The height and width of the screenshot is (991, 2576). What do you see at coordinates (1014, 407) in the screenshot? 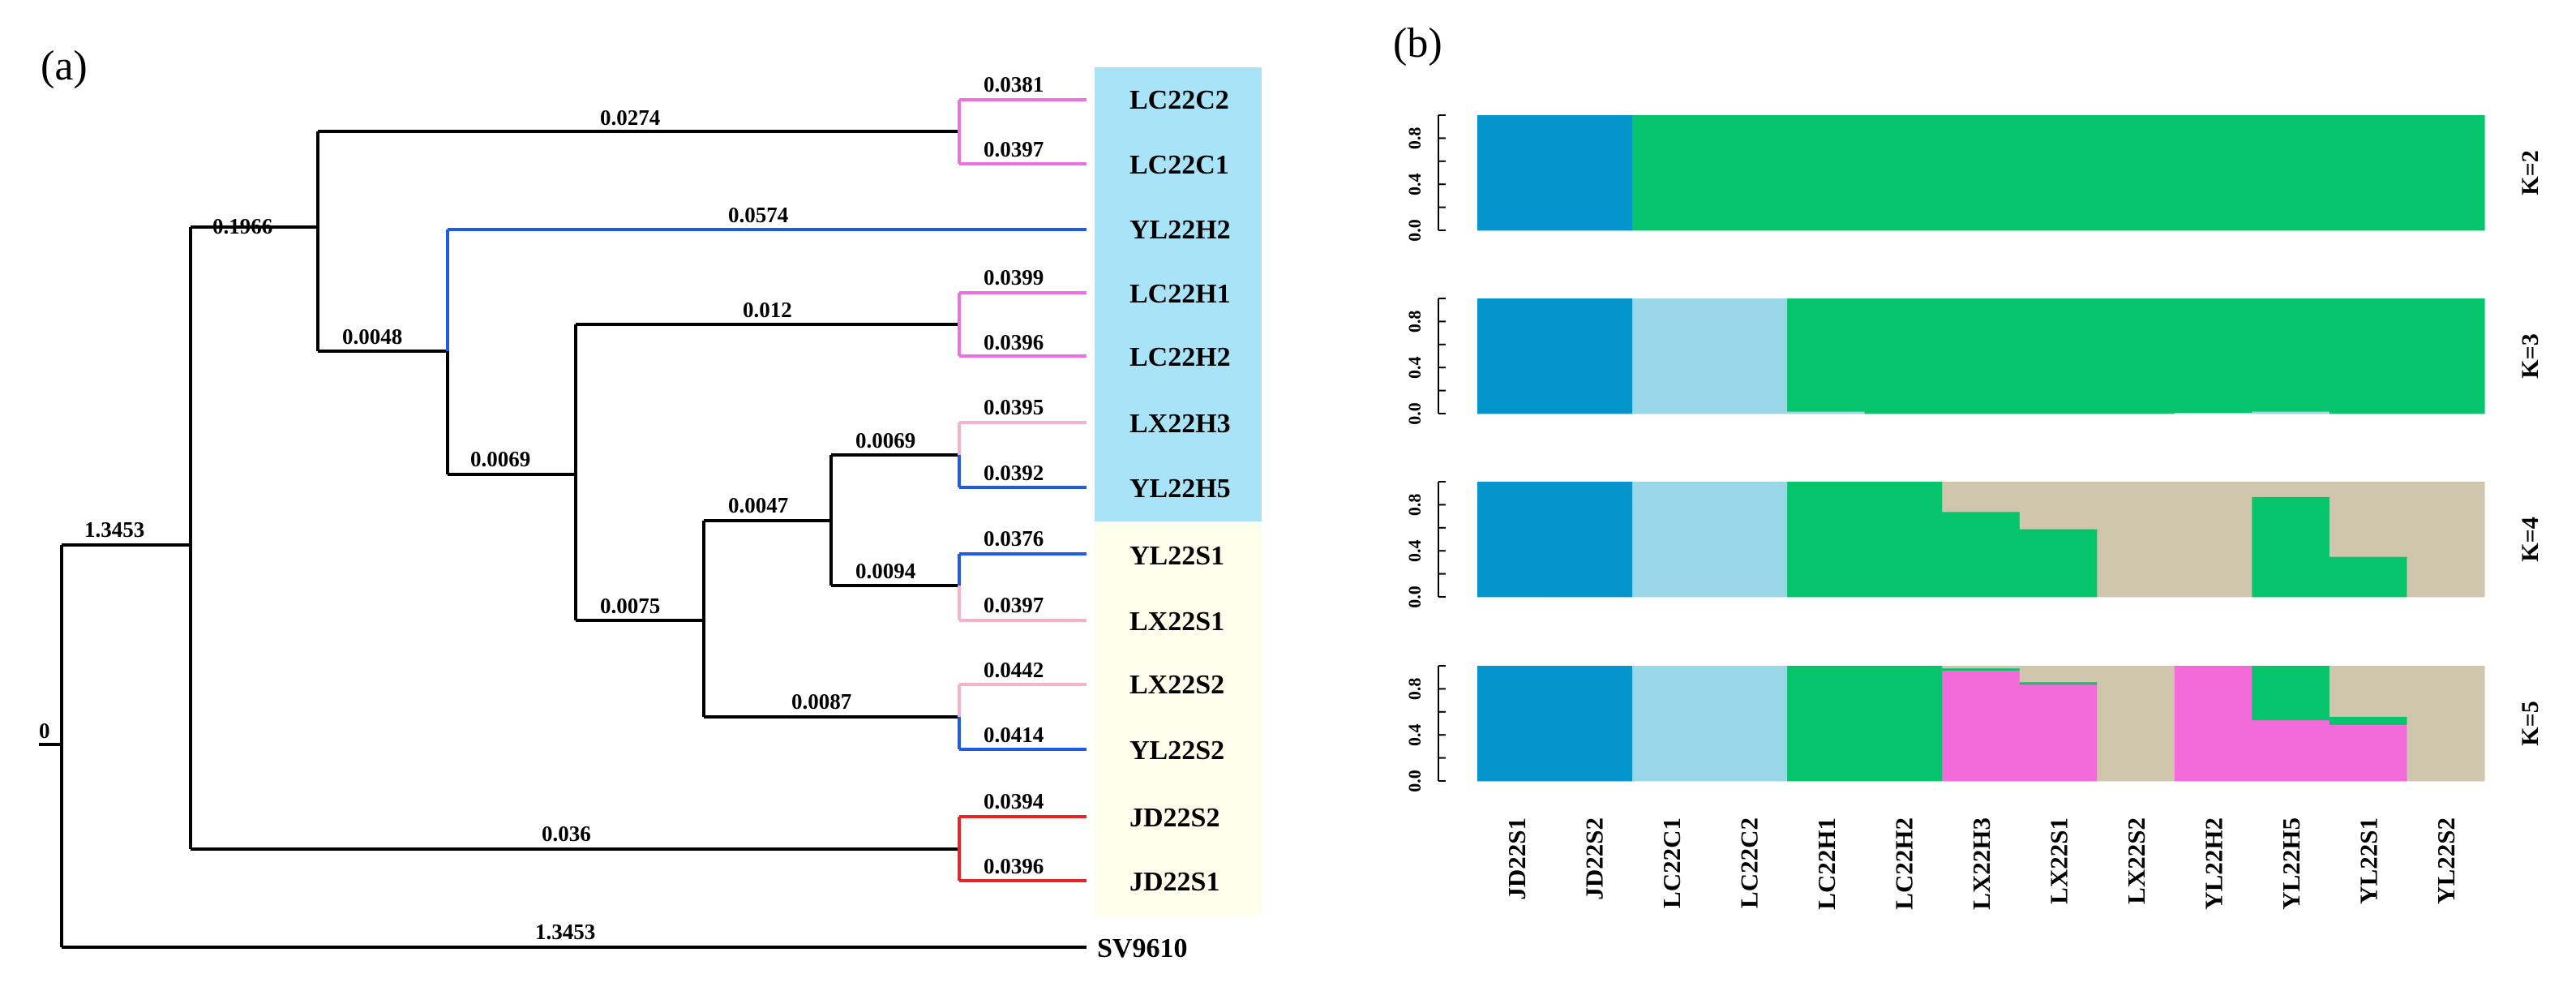
I see `label-lx22h3: 0.0395` at bounding box center [1014, 407].